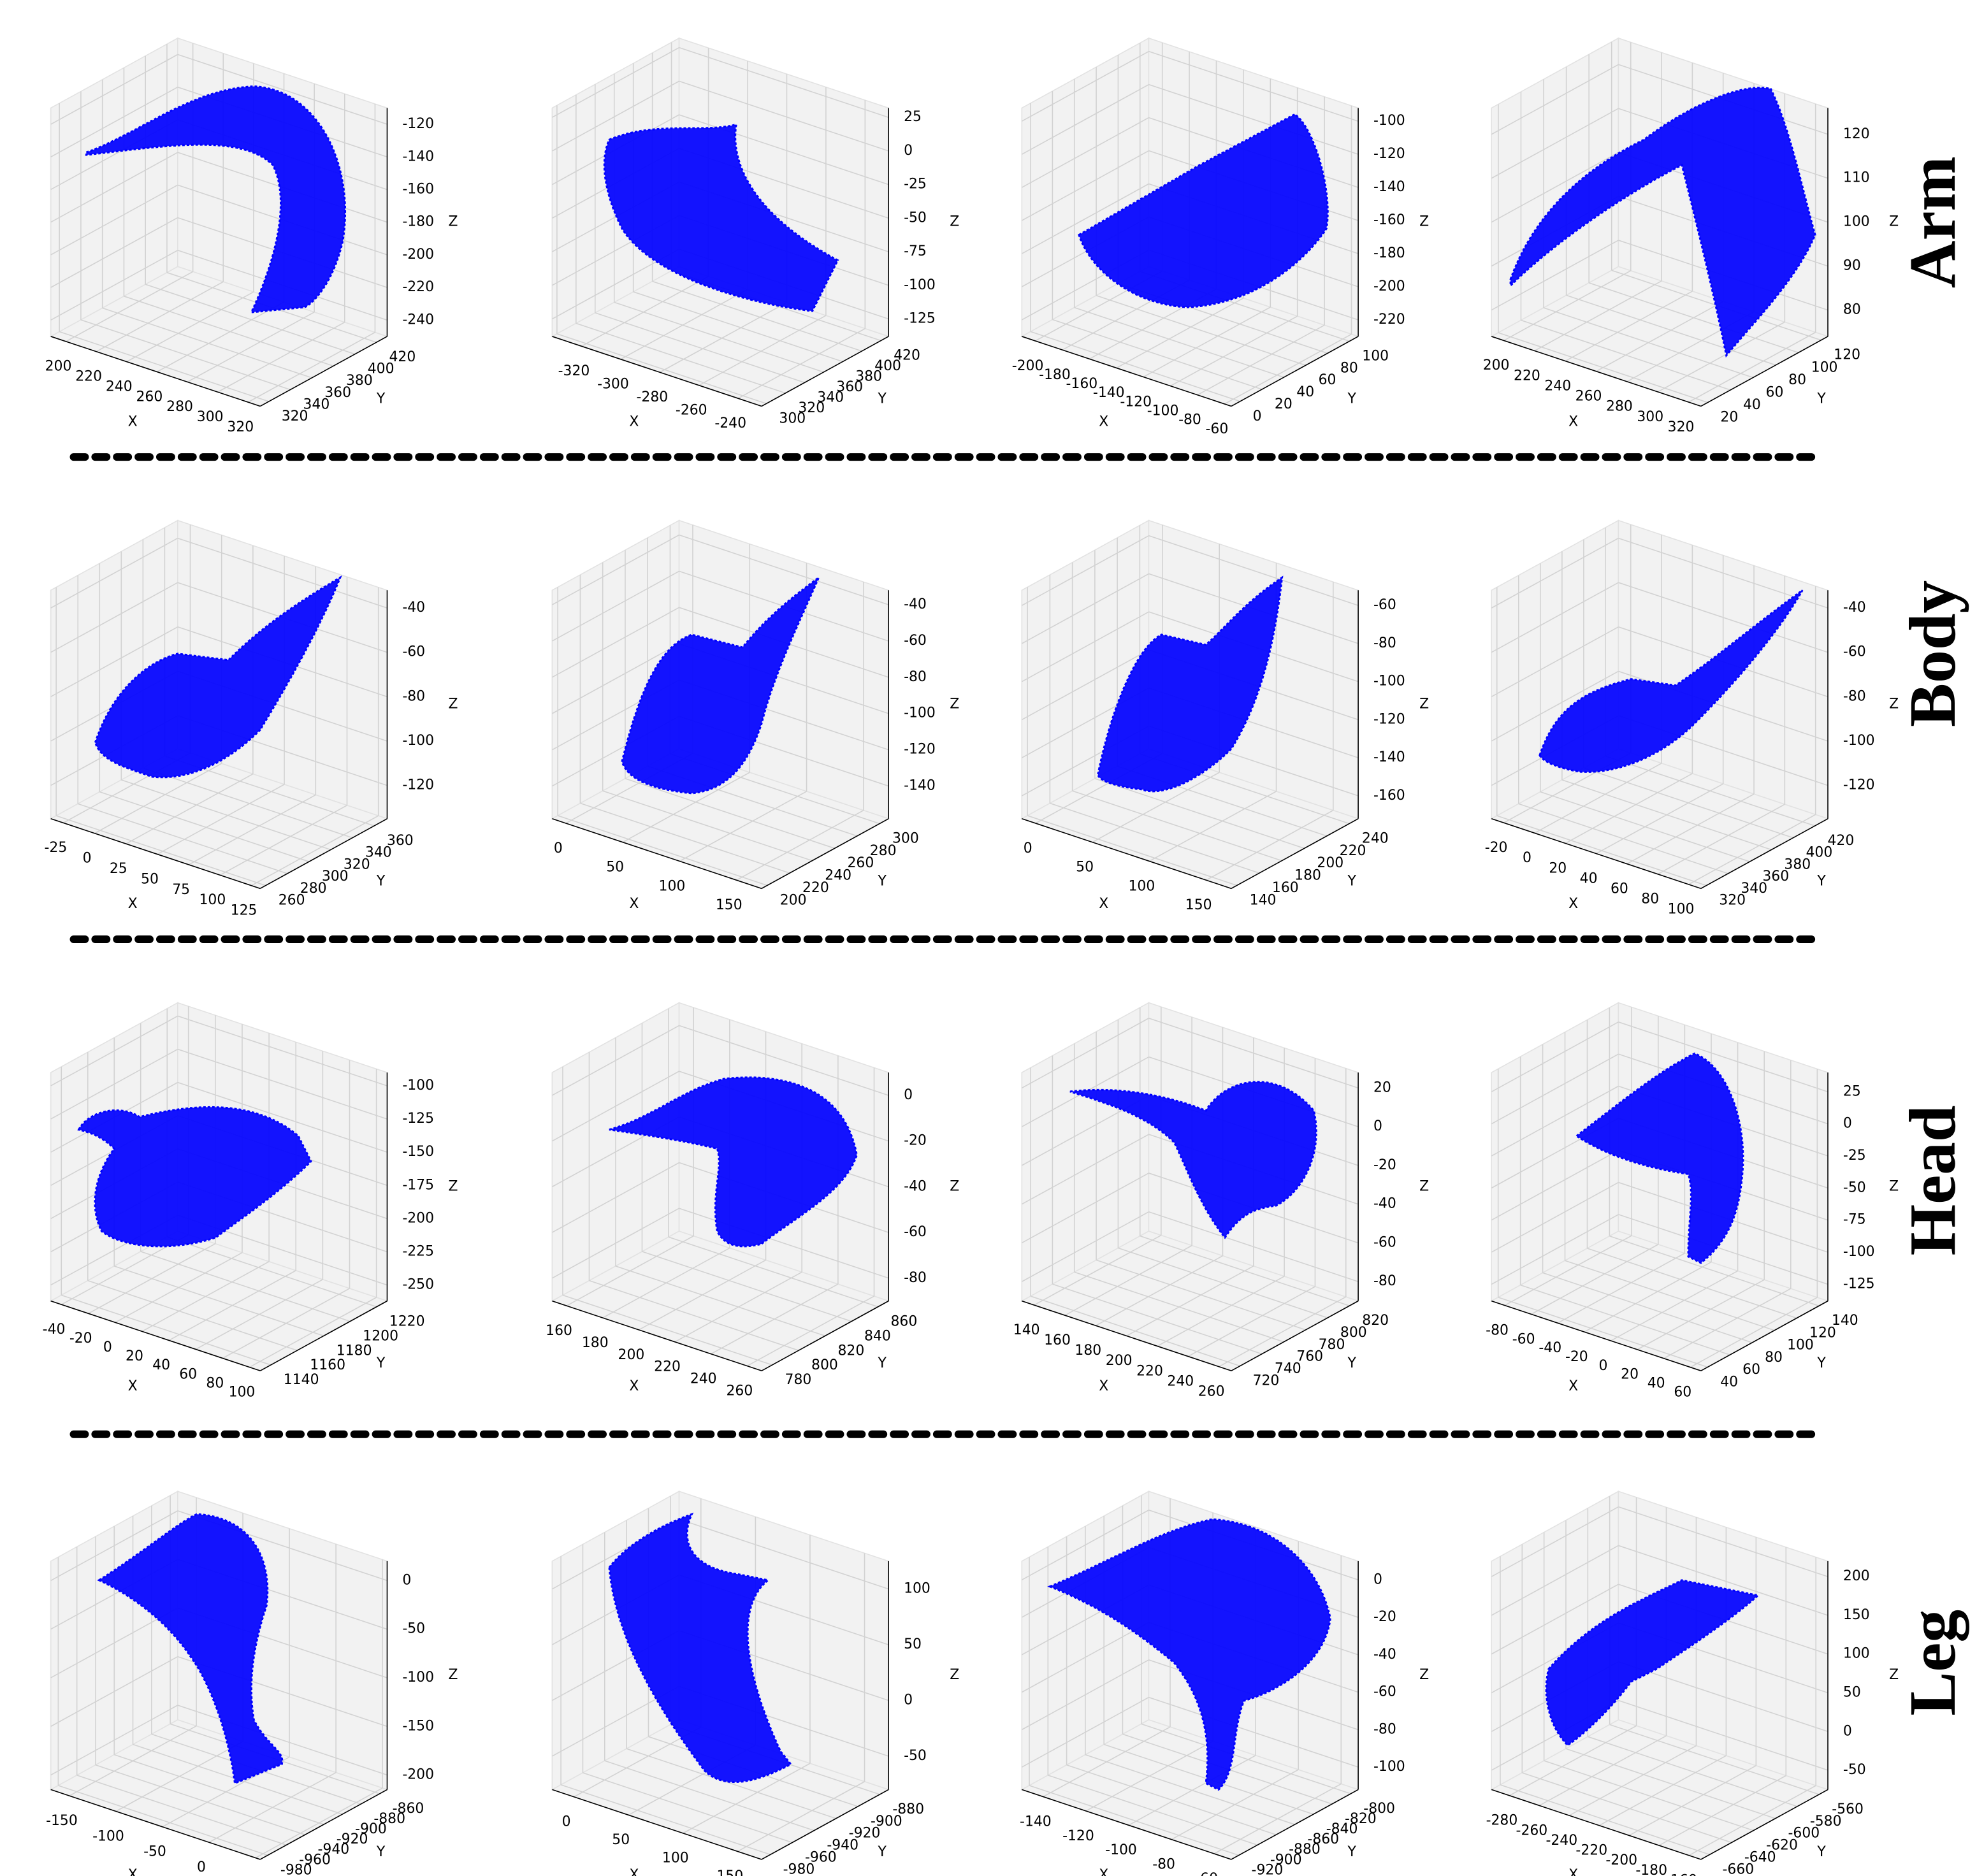  I want to click on z-tick-label: -40, so click(1384, 1204).